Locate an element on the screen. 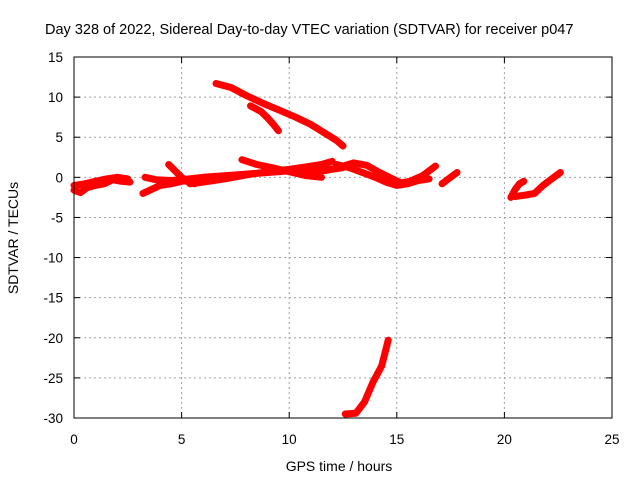 Image resolution: width=640 pixels, height=480 pixels. x-tick-label: 25 is located at coordinates (611, 439).